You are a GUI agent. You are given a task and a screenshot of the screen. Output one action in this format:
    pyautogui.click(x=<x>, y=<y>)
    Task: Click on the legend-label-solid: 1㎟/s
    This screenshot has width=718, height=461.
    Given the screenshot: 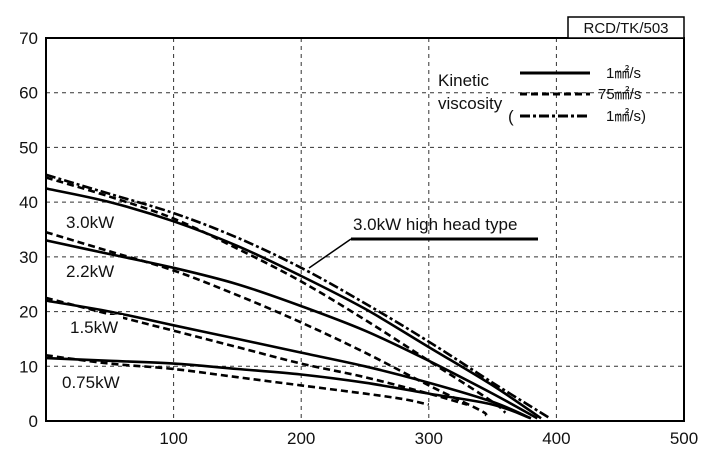 What is the action you would take?
    pyautogui.click(x=623, y=73)
    